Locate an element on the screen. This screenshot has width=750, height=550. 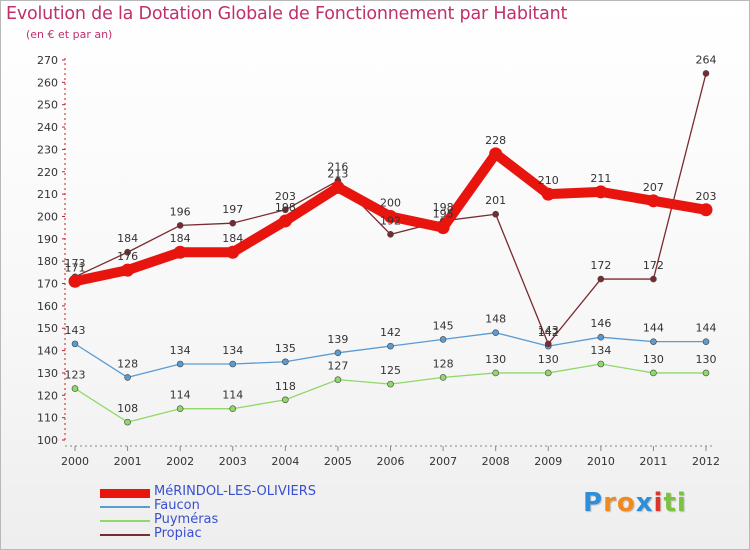
y-tick-label: 190 is located at coordinates (47, 239).